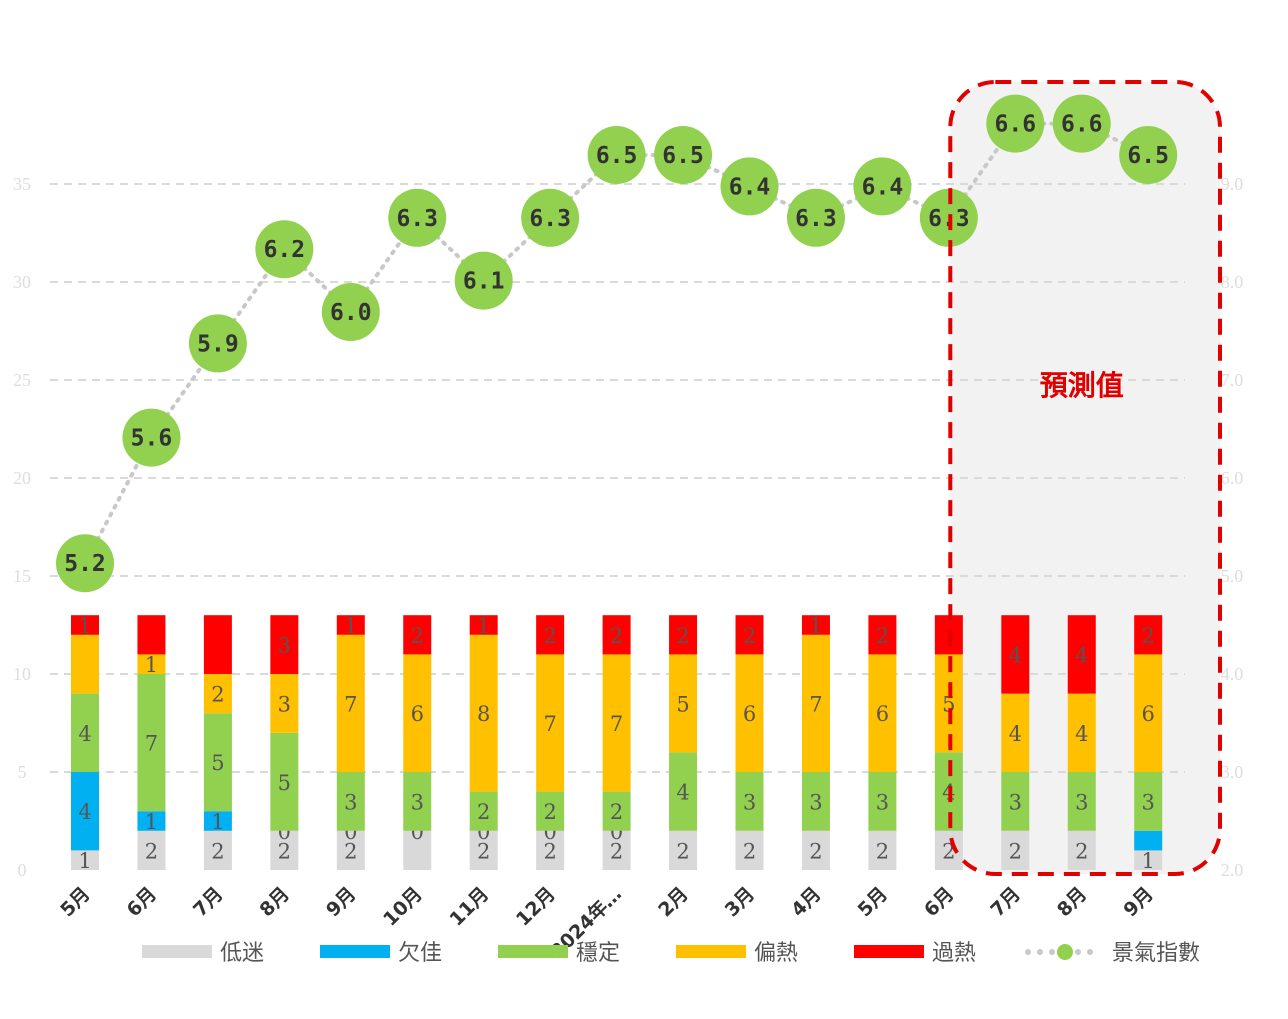 This screenshot has height=1019, width=1288. I want to click on y-tick-right: 4.0, so click(1232, 674).